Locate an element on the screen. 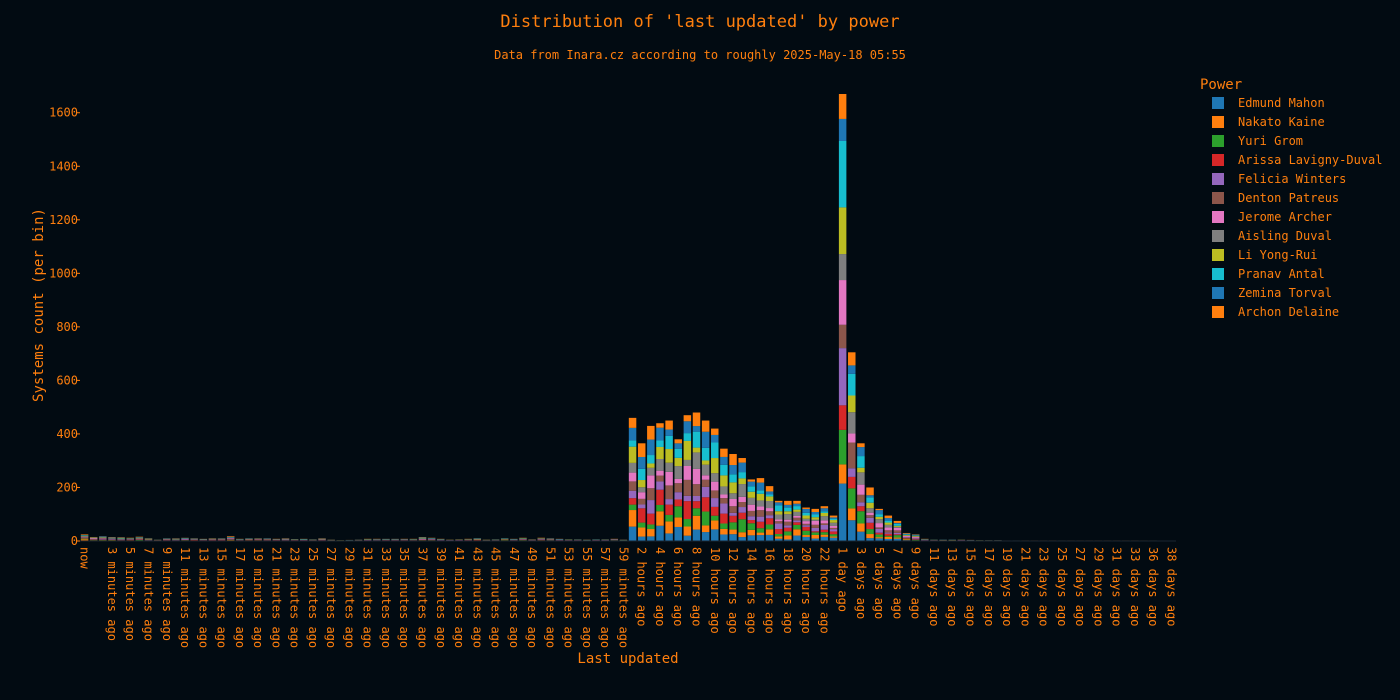 This screenshot has width=1400, height=700. y-ticks: 0 200 400 600 800 1000 1200 1400 1600 is located at coordinates (64, 327).